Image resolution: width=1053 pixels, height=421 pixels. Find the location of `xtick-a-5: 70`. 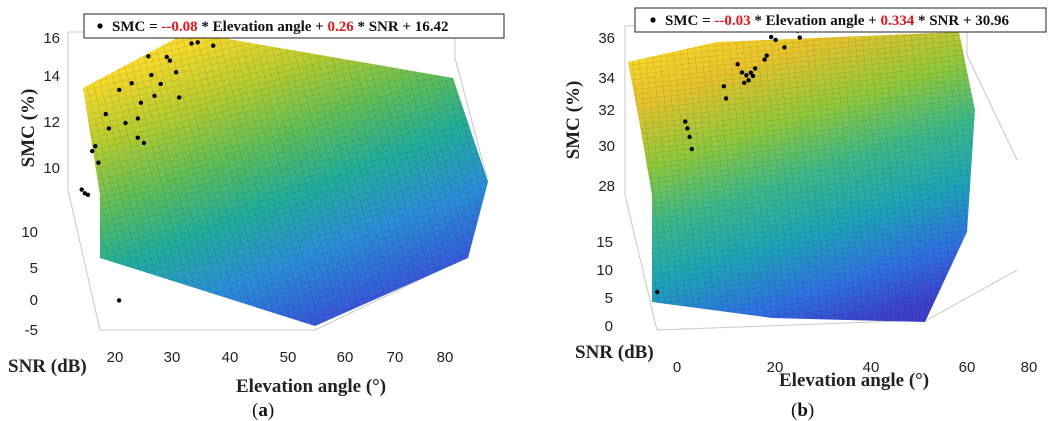

xtick-a-5: 70 is located at coordinates (395, 357).